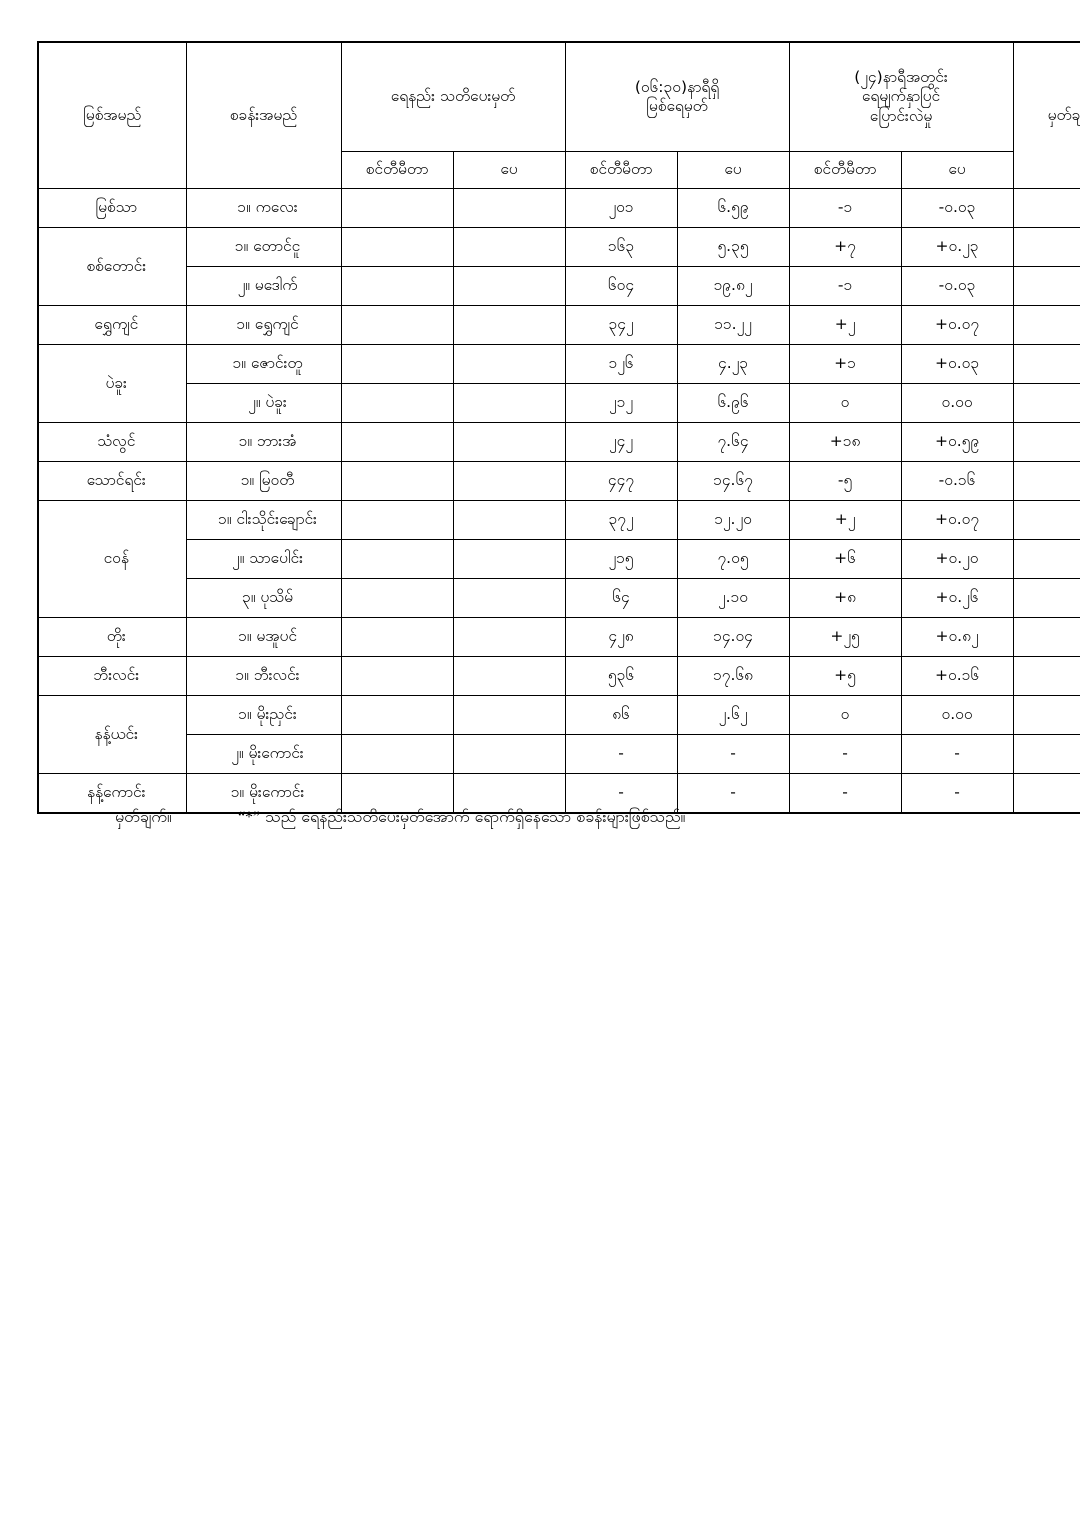 The width and height of the screenshot is (1080, 1526). I want to click on table-row: ငဝန် ၁။ ငါးသိုင်းချောင်း ၃၇၂ ၁၂.၂၀ +၂ +၀.၀၇, so click(558, 559).